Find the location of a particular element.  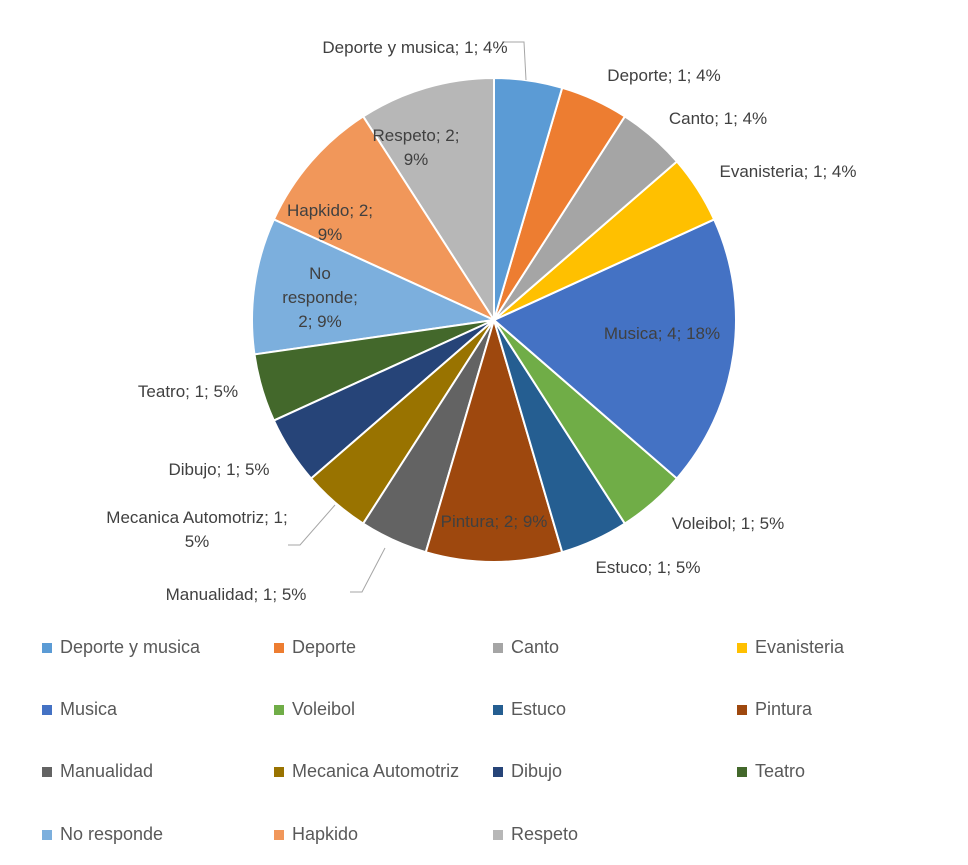

data-label: Pintura; 2; 9% is located at coordinates (494, 521).